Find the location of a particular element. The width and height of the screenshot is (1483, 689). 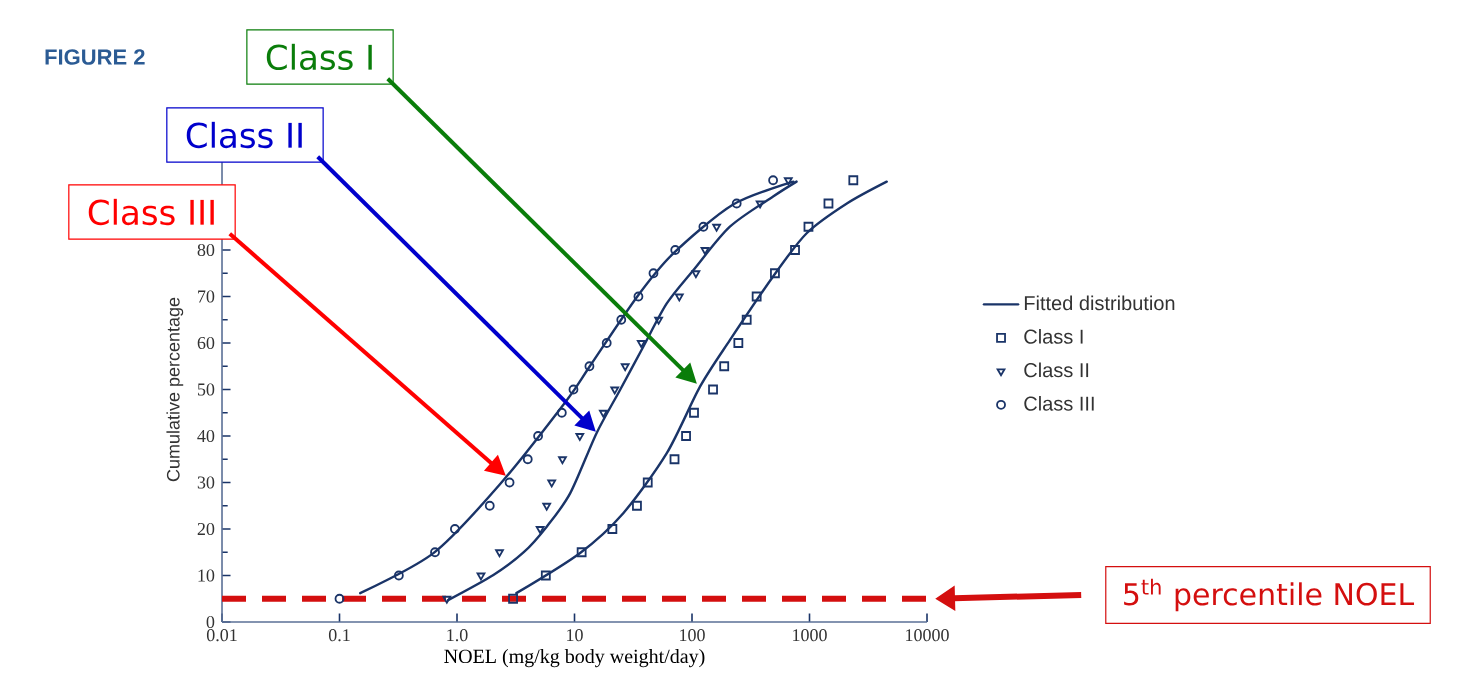

x-tick-label: 10000 is located at coordinates (927, 635).